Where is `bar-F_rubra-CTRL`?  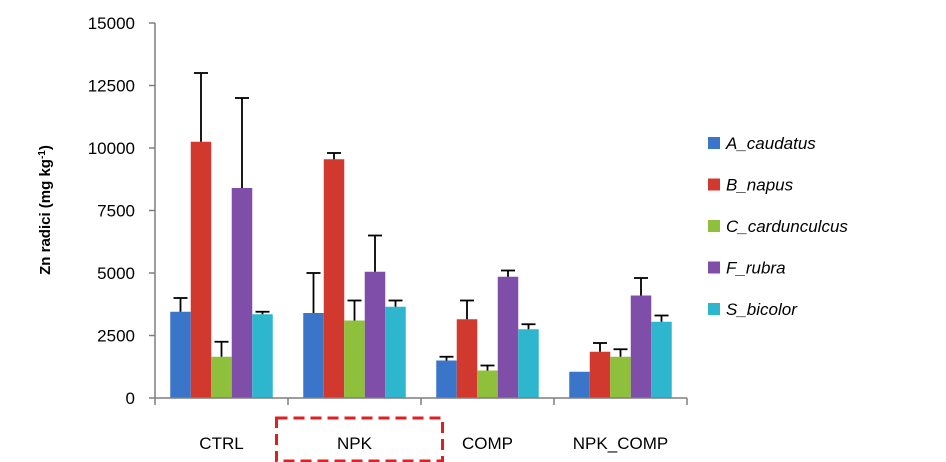 bar-F_rubra-CTRL is located at coordinates (242, 293).